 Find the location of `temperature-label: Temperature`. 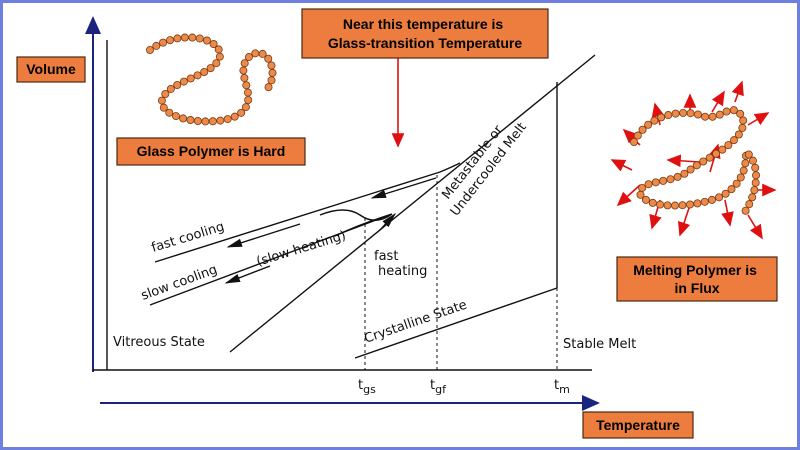

temperature-label: Temperature is located at coordinates (638, 425).